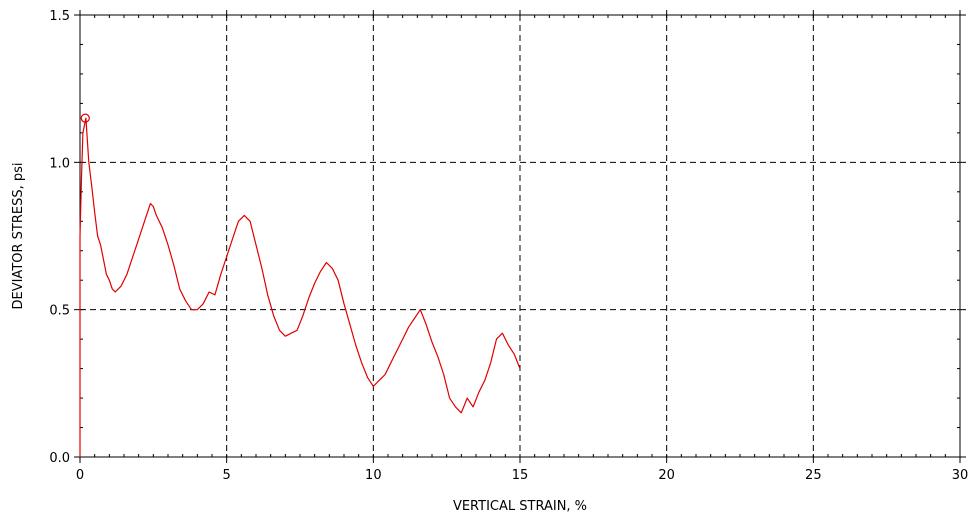  I want to click on x-tick-label-15: 15, so click(520, 475).